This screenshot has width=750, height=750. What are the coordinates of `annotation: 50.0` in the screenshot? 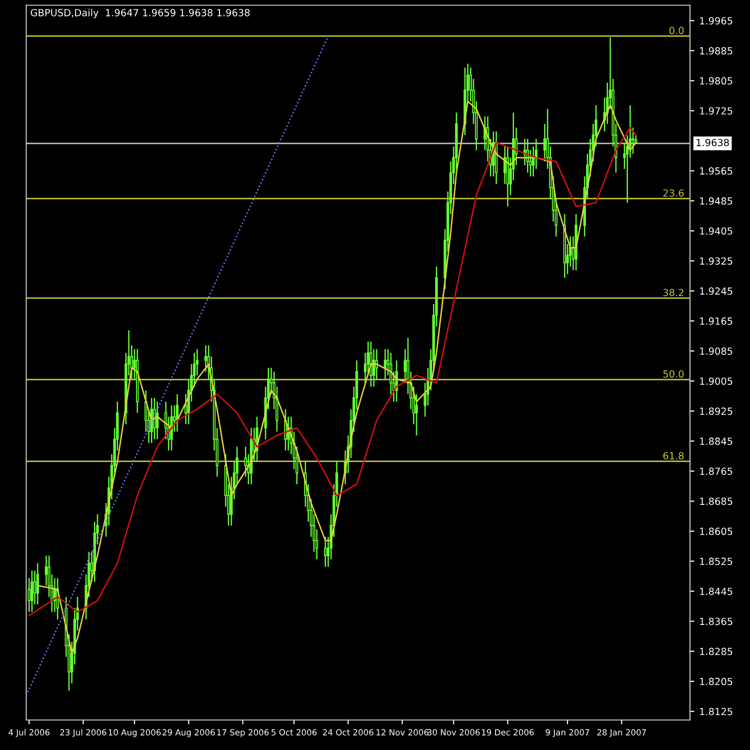 It's located at (673, 374).